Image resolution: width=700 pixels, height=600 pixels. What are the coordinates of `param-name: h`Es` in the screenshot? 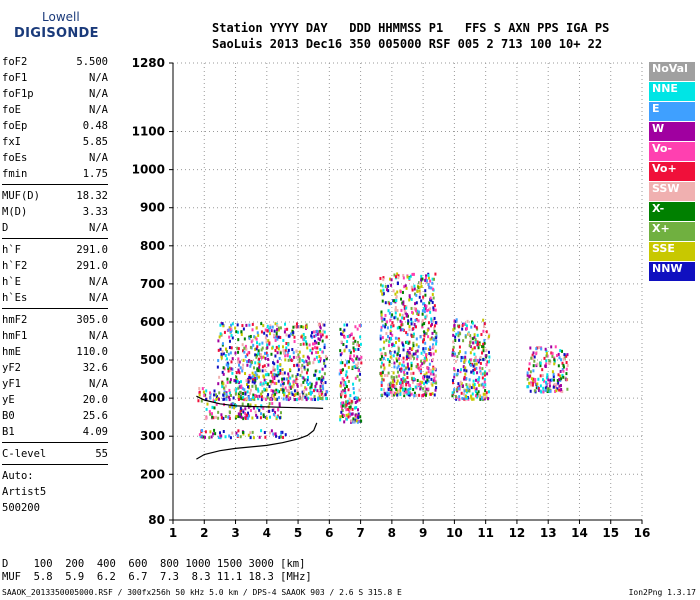 It's located at (15, 298).